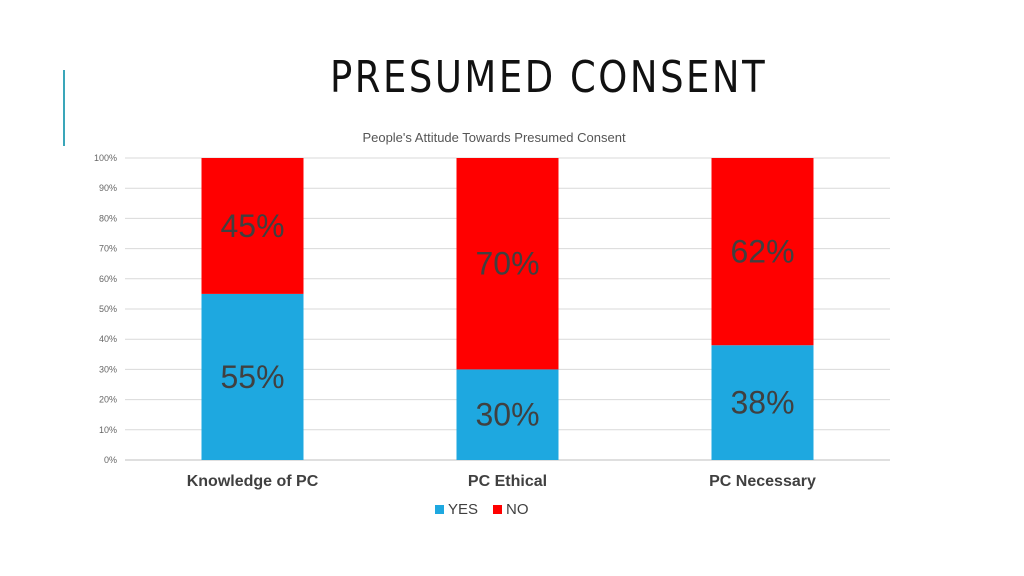 This screenshot has width=1024, height=576. I want to click on data-label: 45%, so click(252, 226).